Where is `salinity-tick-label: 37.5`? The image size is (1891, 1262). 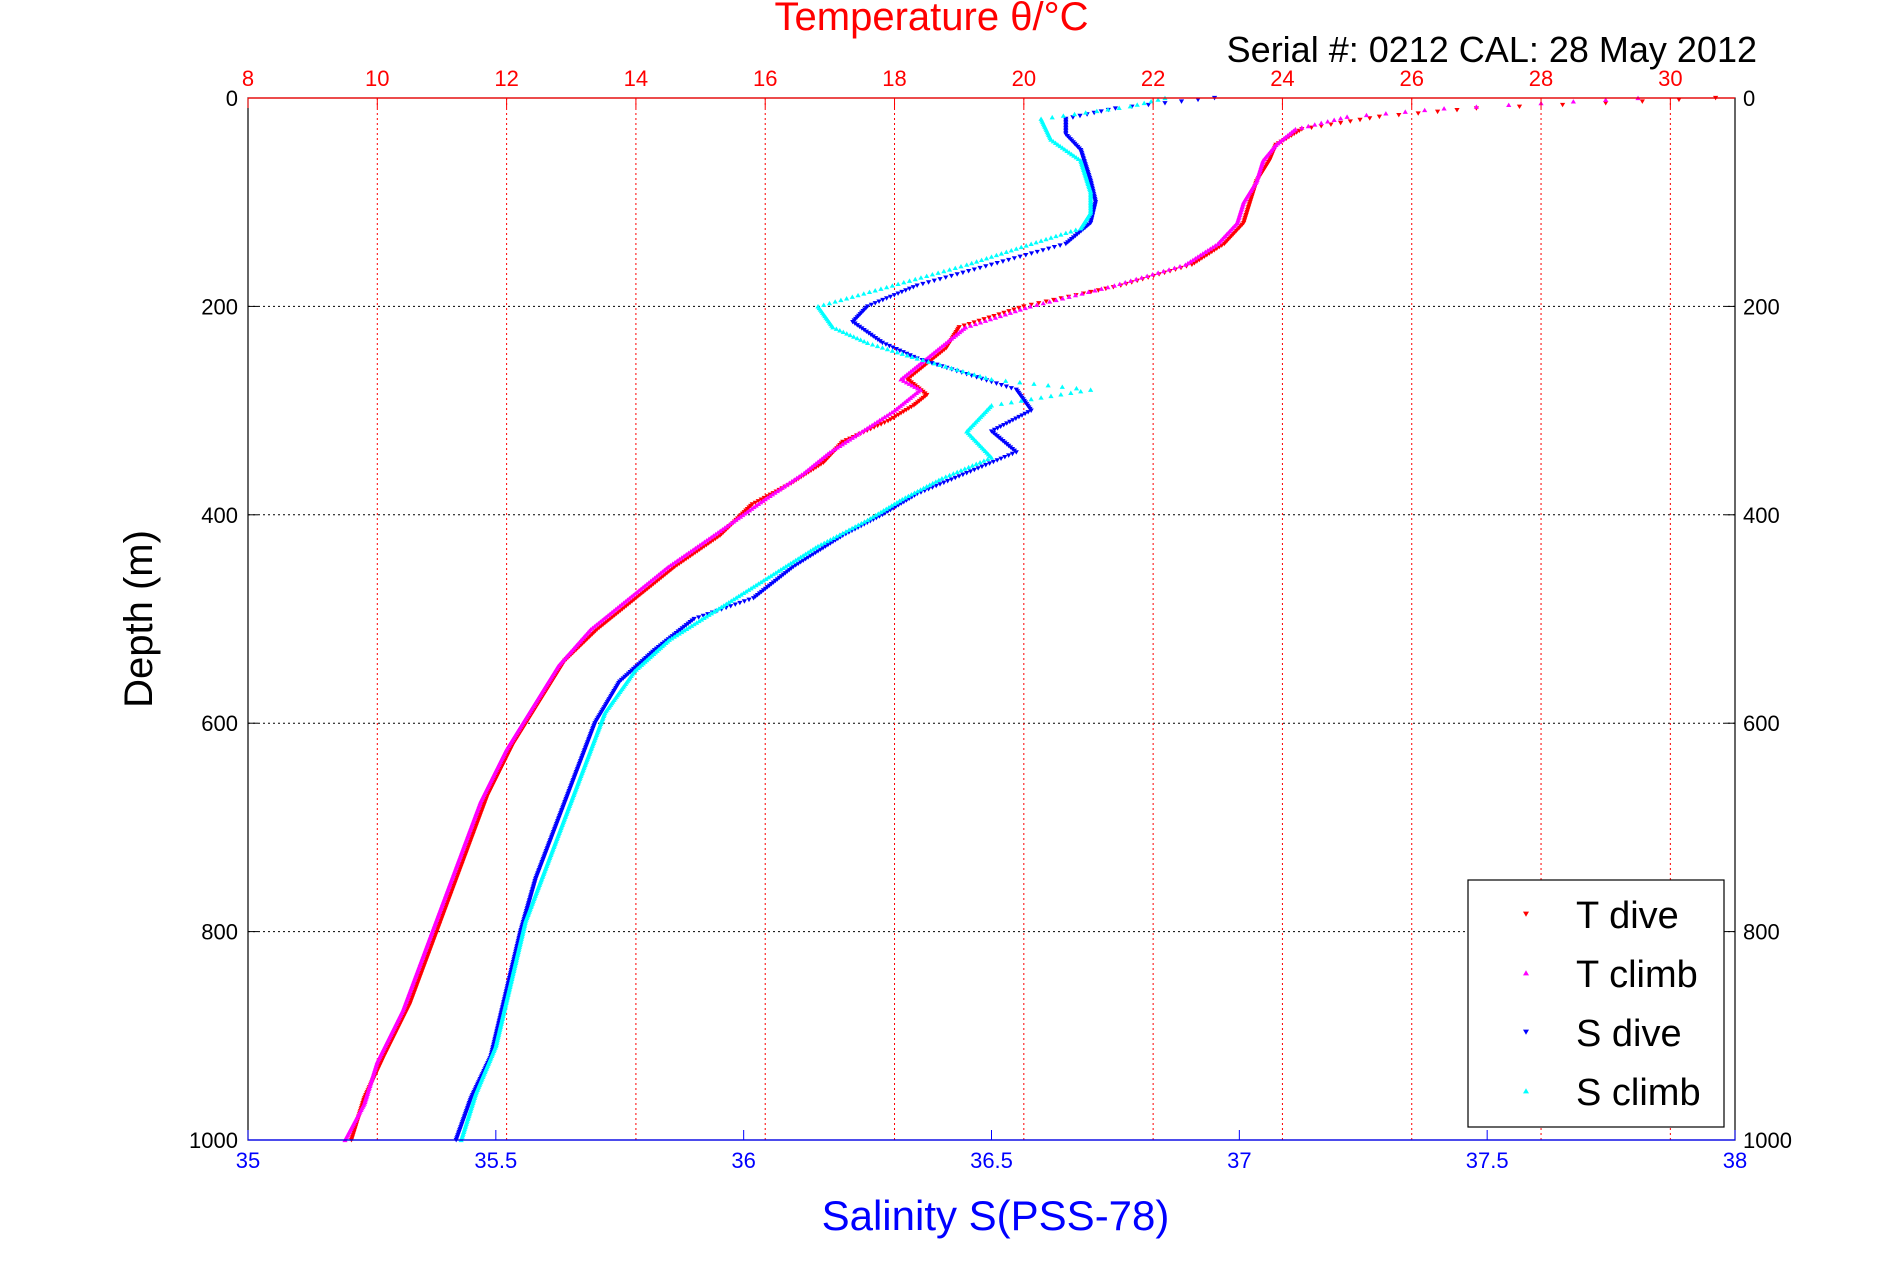
salinity-tick-label: 37.5 is located at coordinates (1487, 1160).